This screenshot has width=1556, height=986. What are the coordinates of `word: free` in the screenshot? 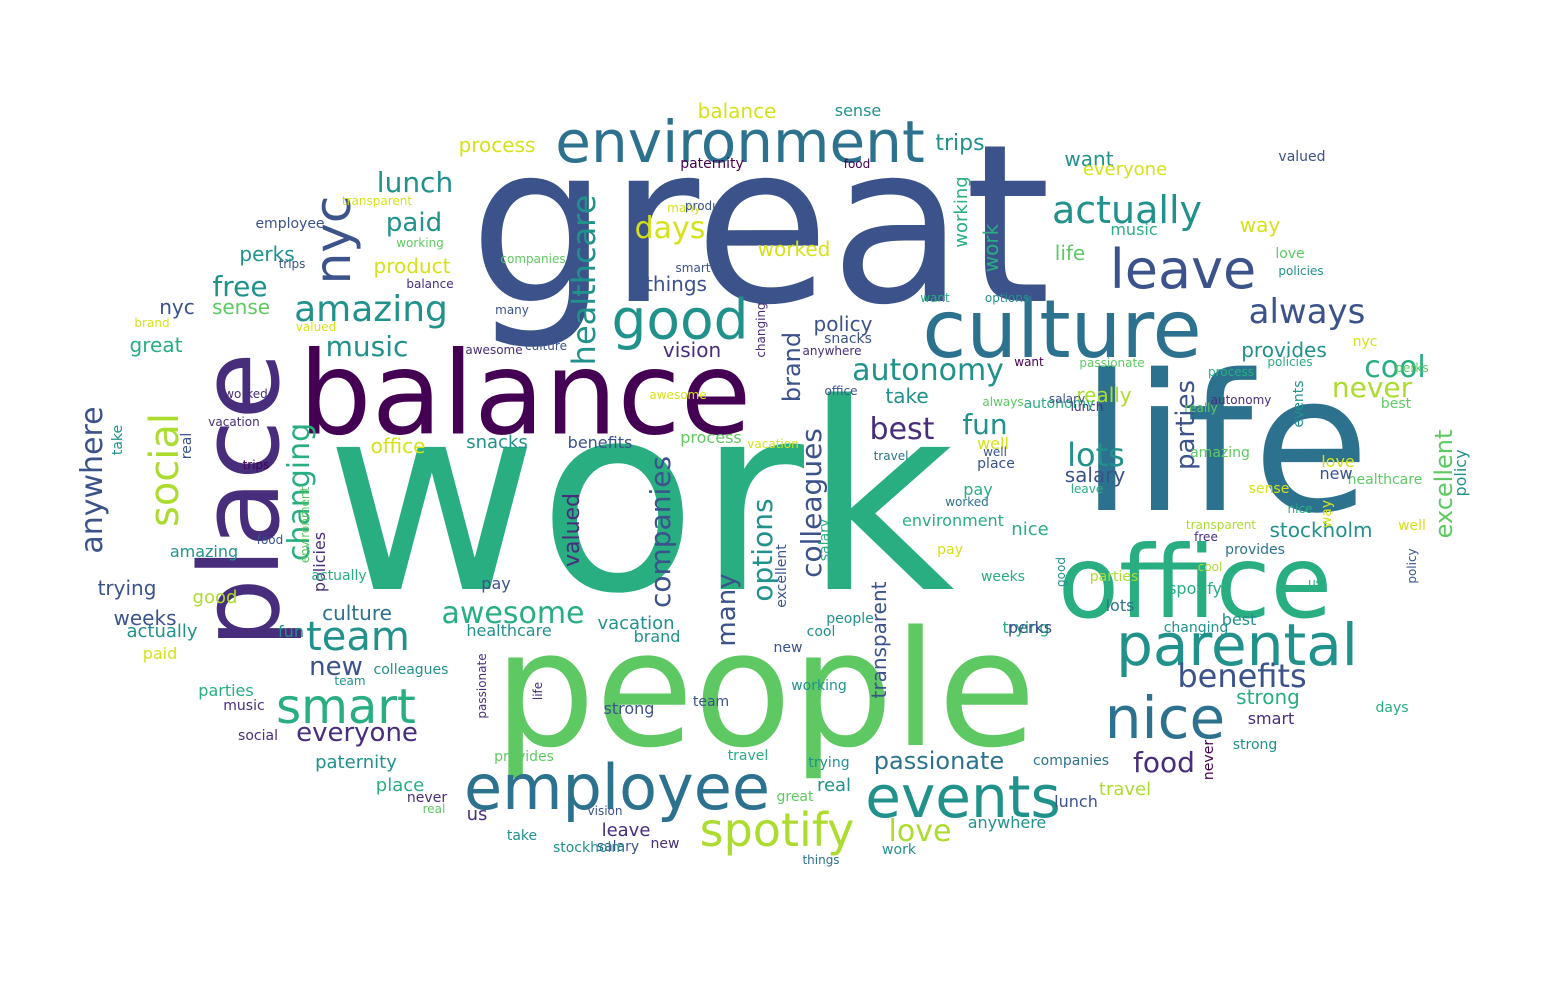 It's located at (240, 286).